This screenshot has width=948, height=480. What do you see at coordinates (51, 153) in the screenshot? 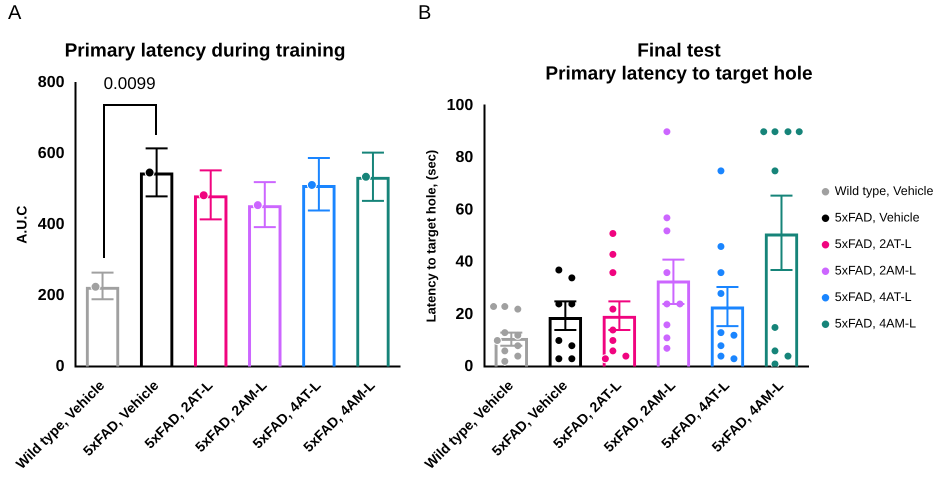
I see `y-tick-label: 600` at bounding box center [51, 153].